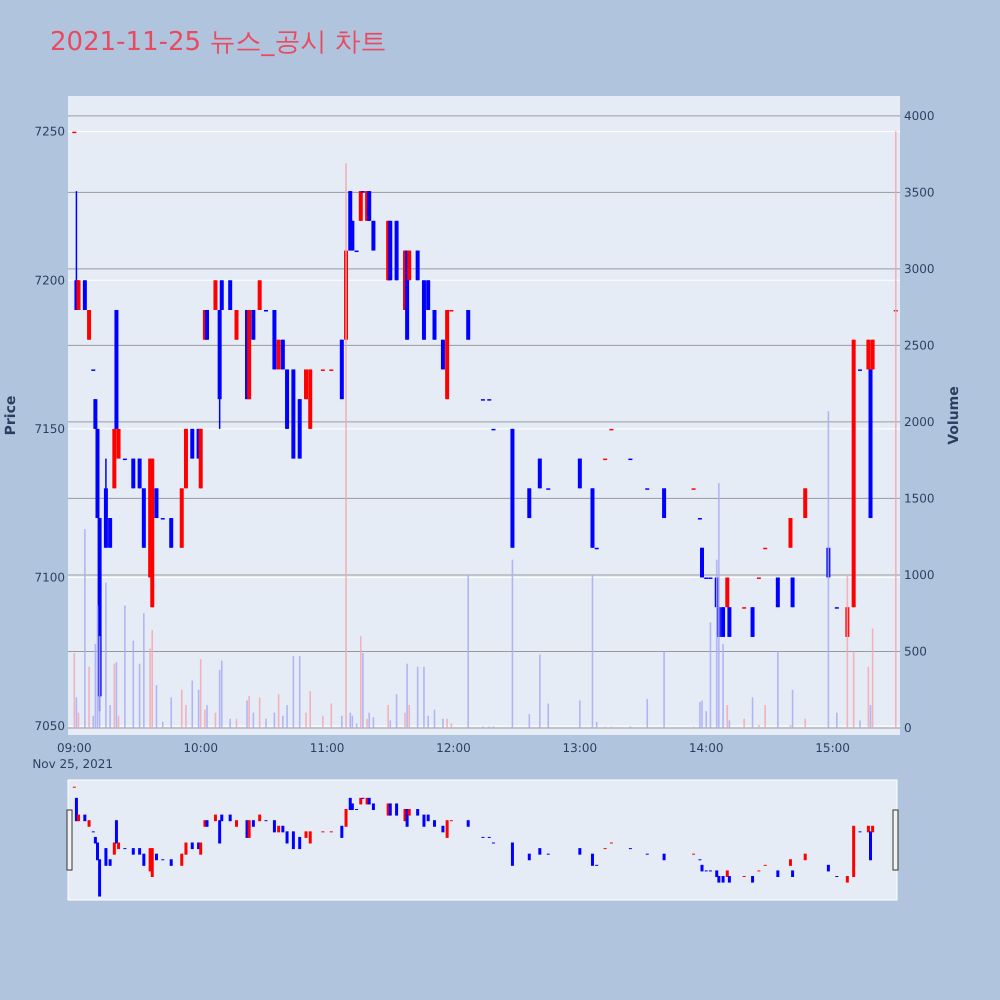 The image size is (1000, 1000). What do you see at coordinates (919, 575) in the screenshot?
I see `y2-tick-label: 1000` at bounding box center [919, 575].